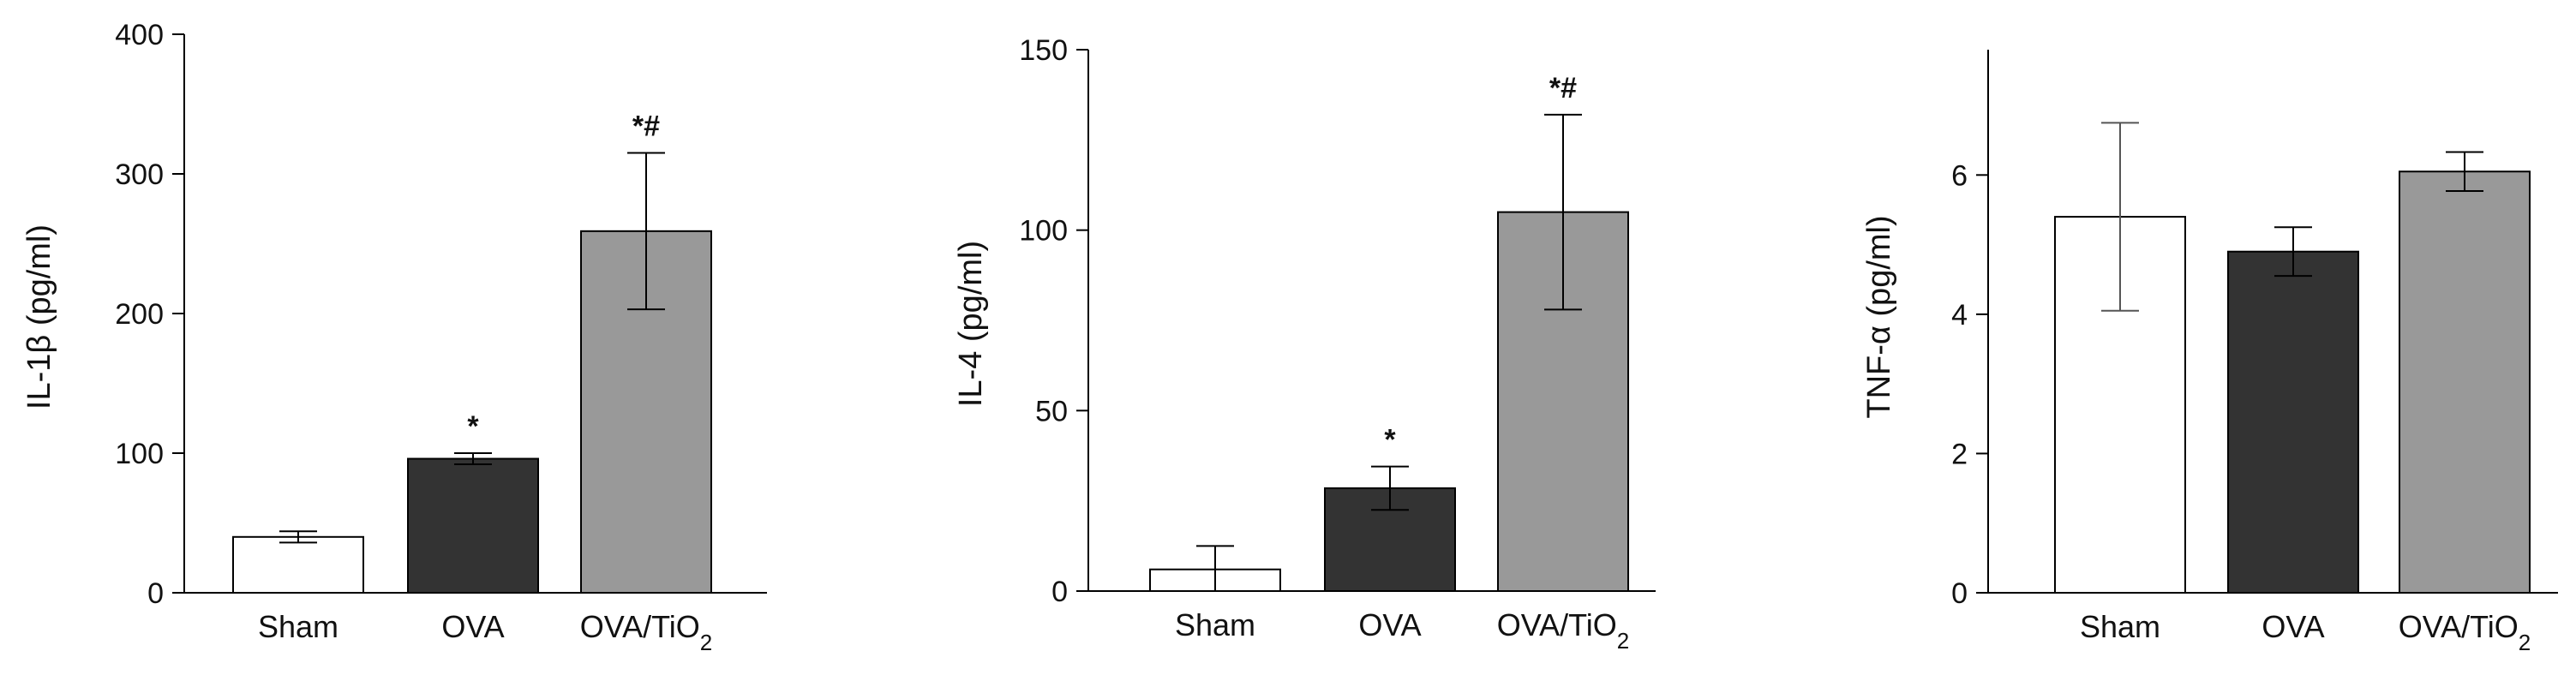 The width and height of the screenshot is (2576, 687). I want to click on y-tick-label: 2, so click(1959, 454).